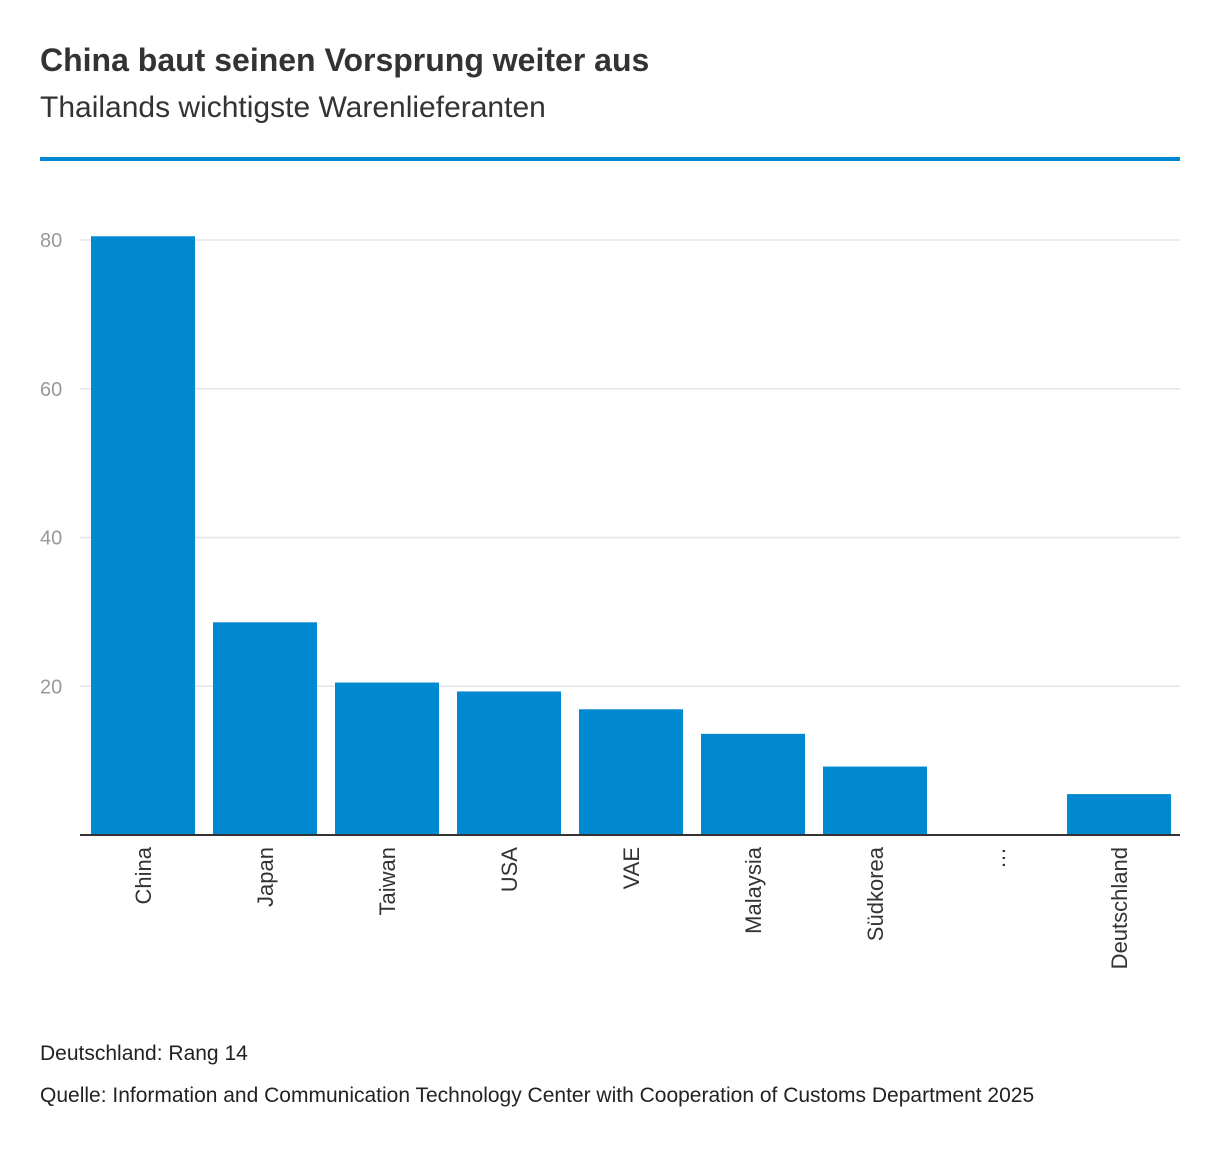 The image size is (1220, 1154). I want to click on x-tick-label: USA, so click(509, 870).